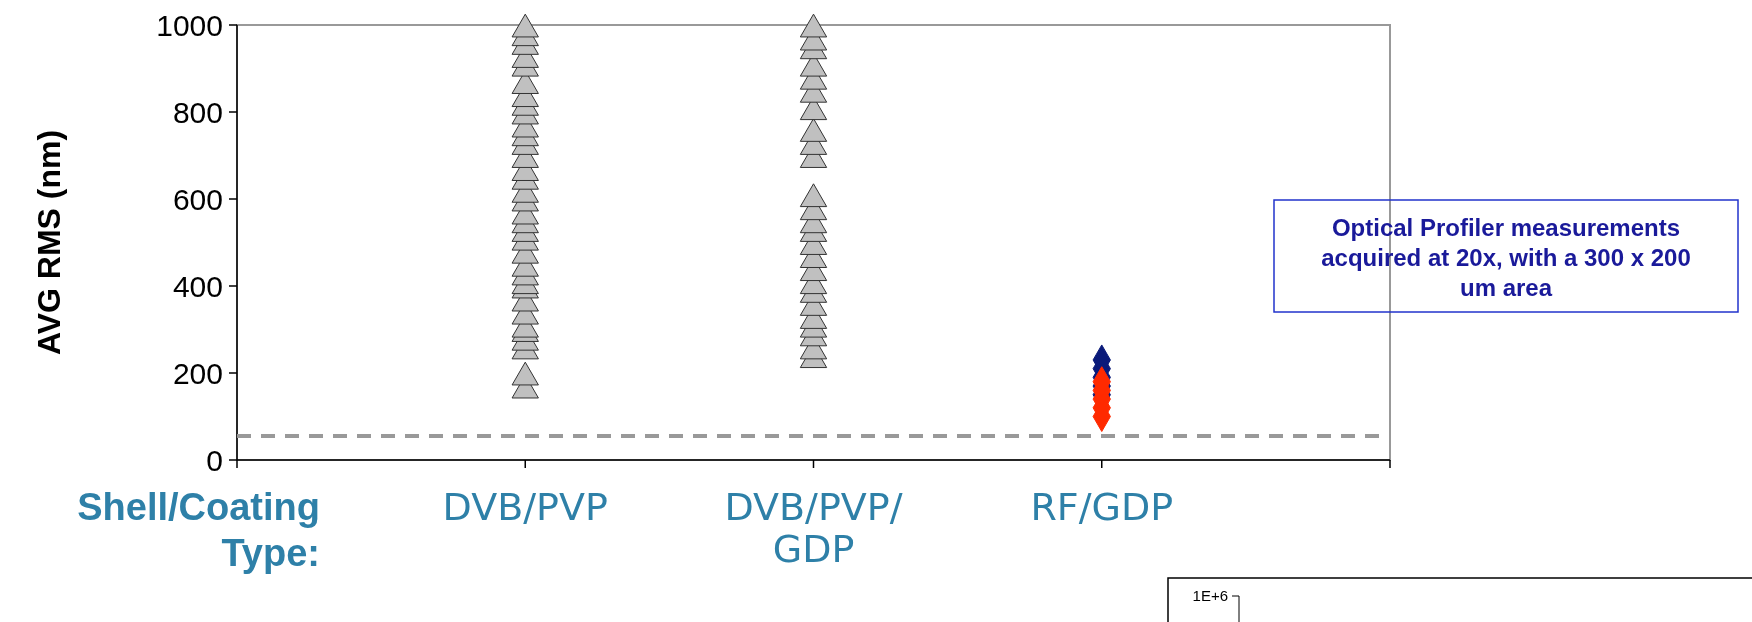 The height and width of the screenshot is (622, 1752). What do you see at coordinates (197, 112) in the screenshot?
I see `y-tick-label: 800` at bounding box center [197, 112].